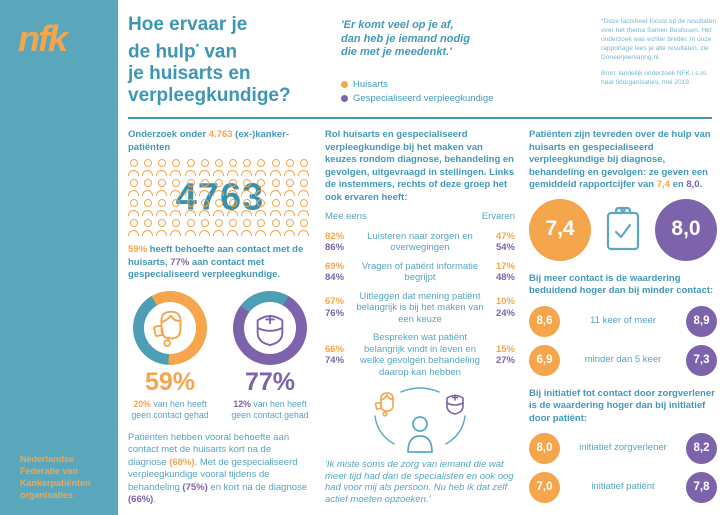 Image resolution: width=728 pixels, height=515 pixels. What do you see at coordinates (270, 409) in the screenshot?
I see `donut-note-verpleegkundige: 12% van hen heeft geen contact gehad` at bounding box center [270, 409].